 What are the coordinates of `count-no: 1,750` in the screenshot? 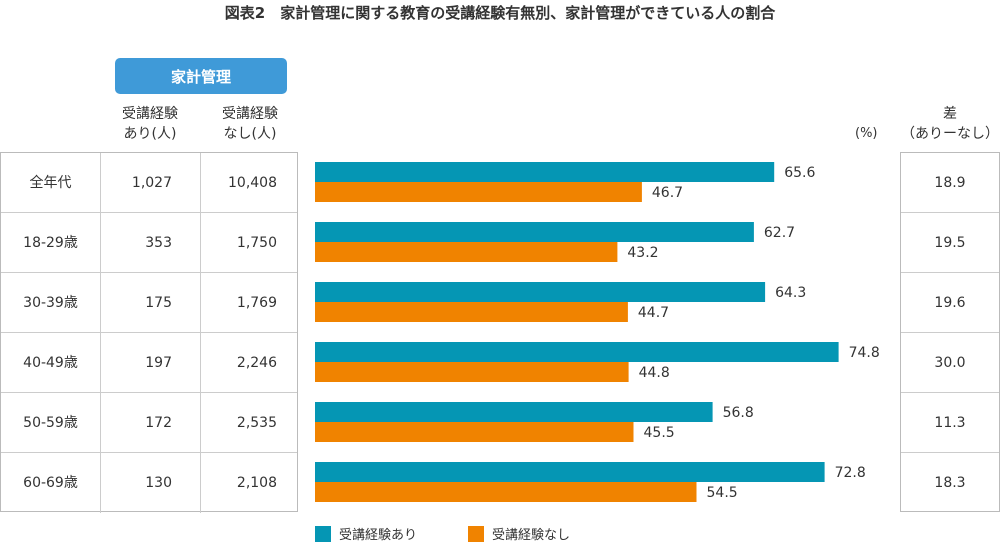 It's located at (256, 243).